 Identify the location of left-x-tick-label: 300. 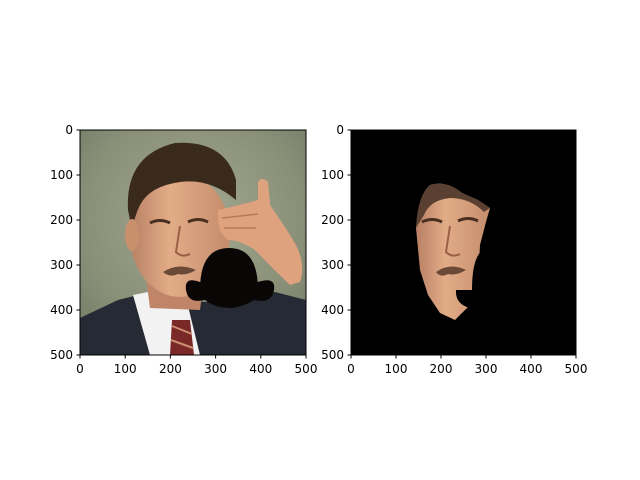
(215, 369).